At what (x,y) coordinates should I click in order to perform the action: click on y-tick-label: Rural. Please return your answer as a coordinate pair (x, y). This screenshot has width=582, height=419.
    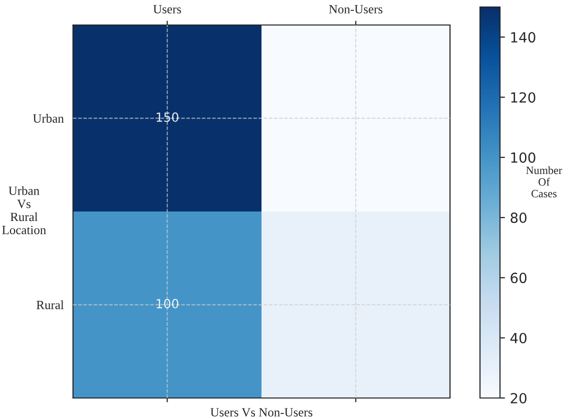
    Looking at the image, I should click on (50, 305).